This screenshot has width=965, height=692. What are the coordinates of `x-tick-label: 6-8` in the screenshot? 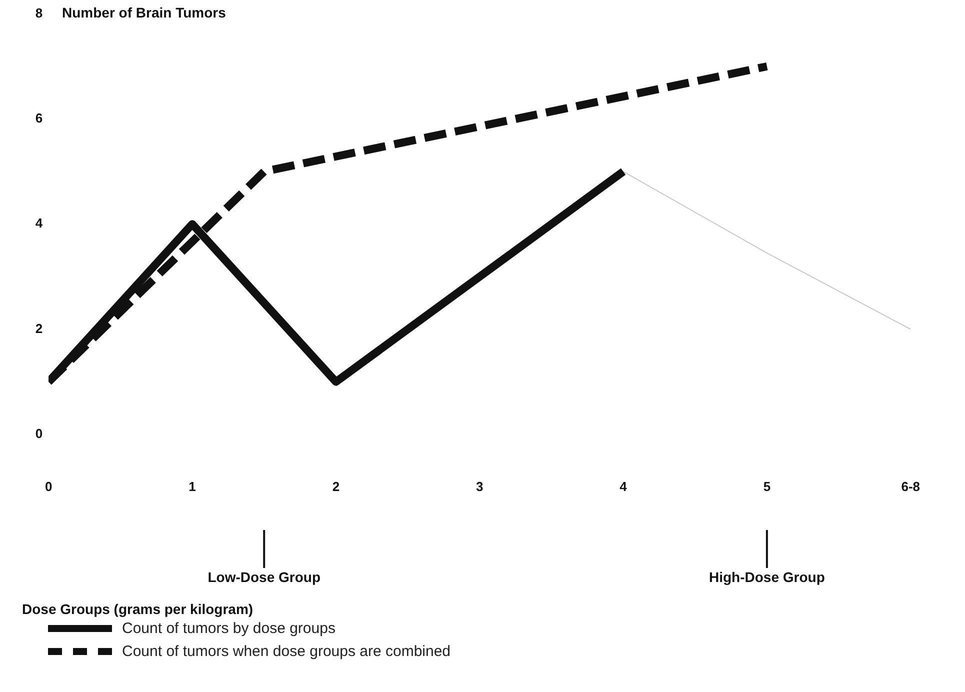 It's located at (910, 486).